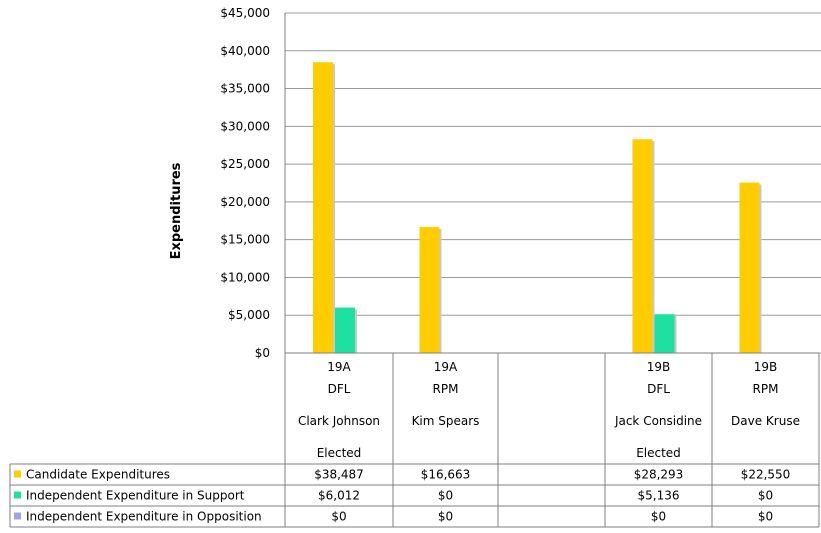 This screenshot has height=533, width=821. I want to click on y-tick-label: $35,000, so click(245, 89).